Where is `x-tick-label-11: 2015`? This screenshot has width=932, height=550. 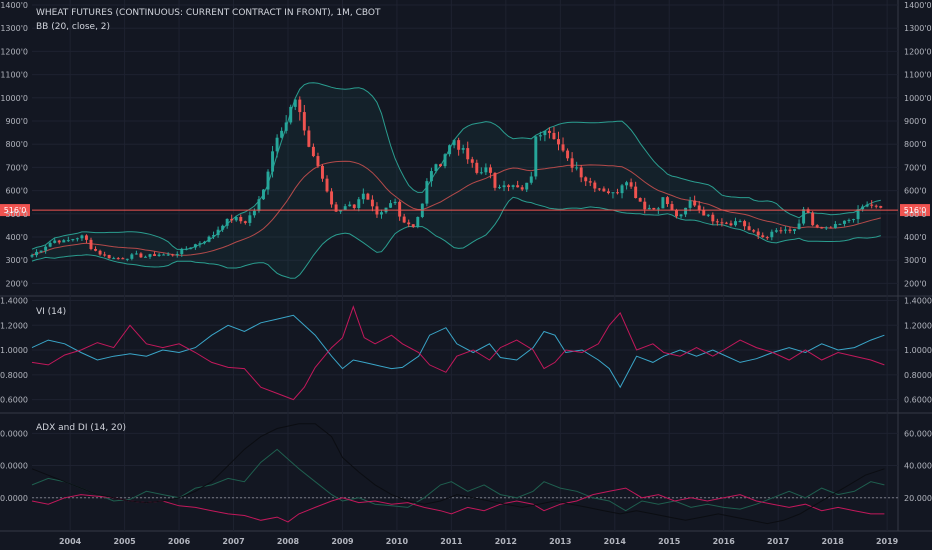 x-tick-label-11: 2015 is located at coordinates (669, 541).